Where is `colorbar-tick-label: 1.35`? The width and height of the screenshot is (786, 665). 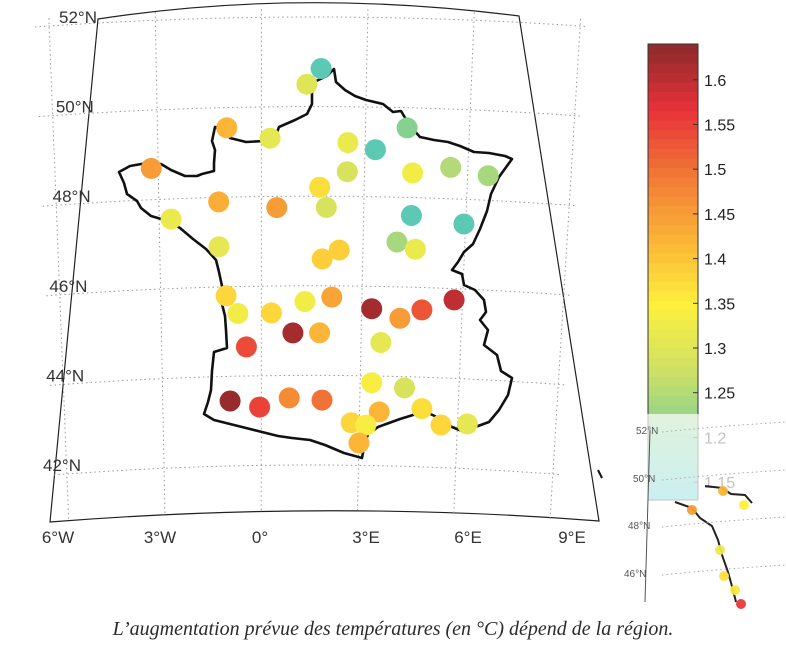
colorbar-tick-label: 1.35 is located at coordinates (719, 304).